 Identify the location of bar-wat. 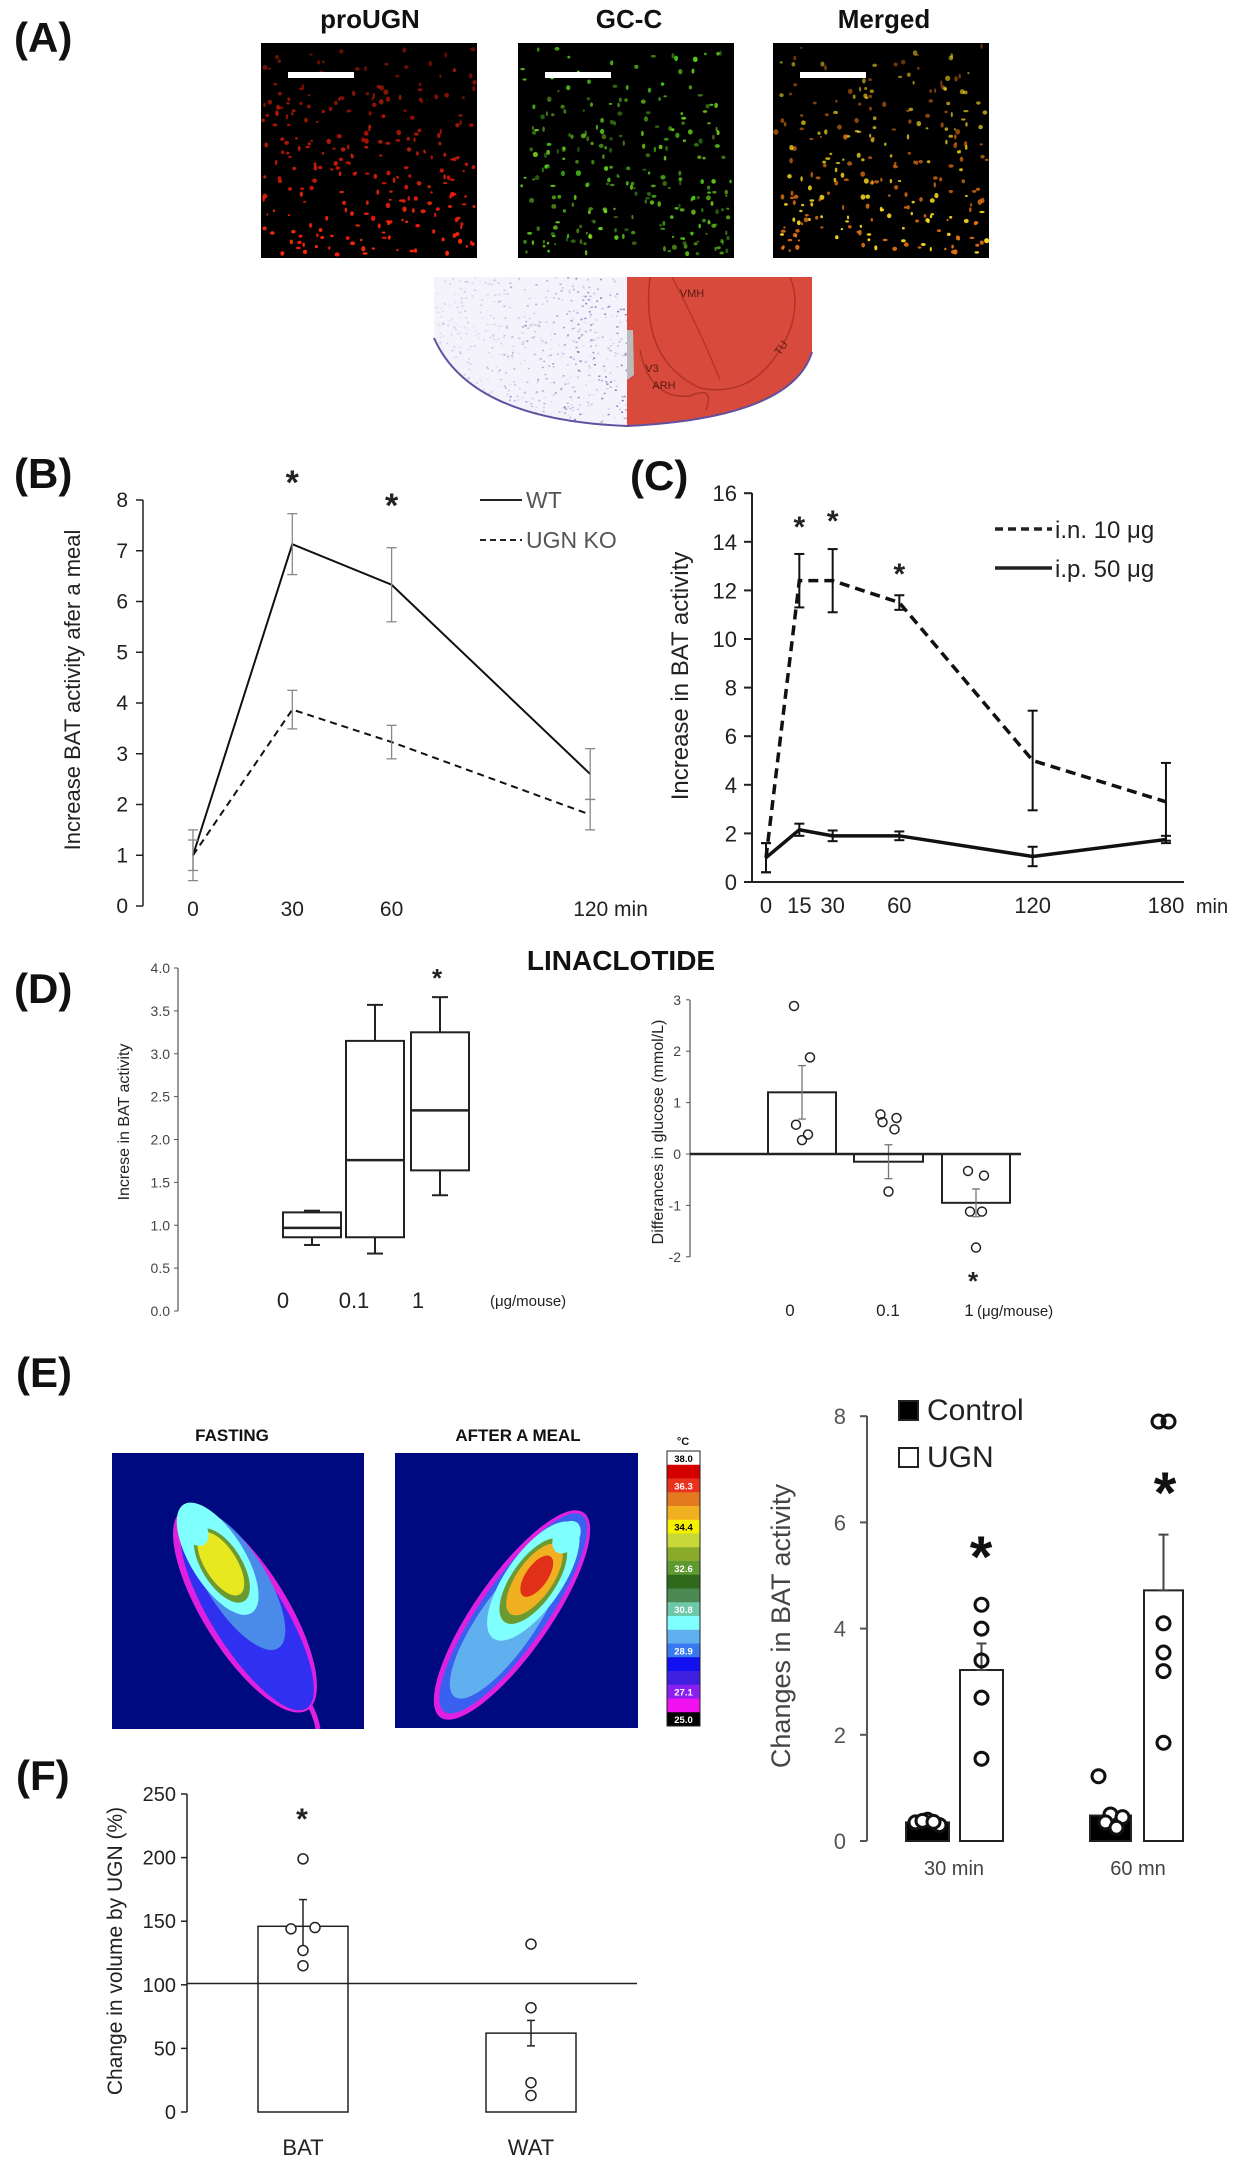
(531, 2025).